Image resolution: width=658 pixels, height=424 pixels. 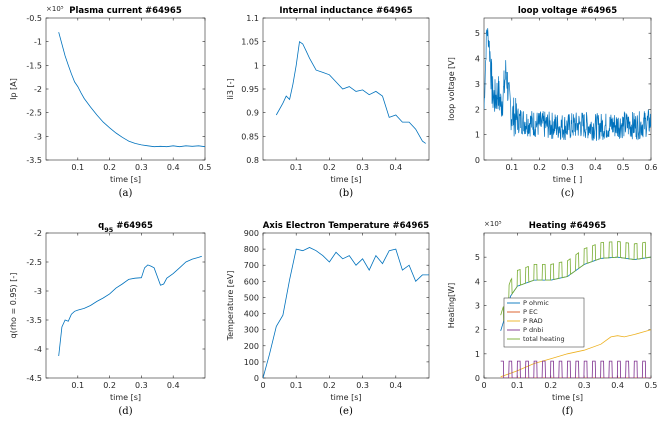 What do you see at coordinates (250, 42) in the screenshot?
I see `y-tick-label: 1.05` at bounding box center [250, 42].